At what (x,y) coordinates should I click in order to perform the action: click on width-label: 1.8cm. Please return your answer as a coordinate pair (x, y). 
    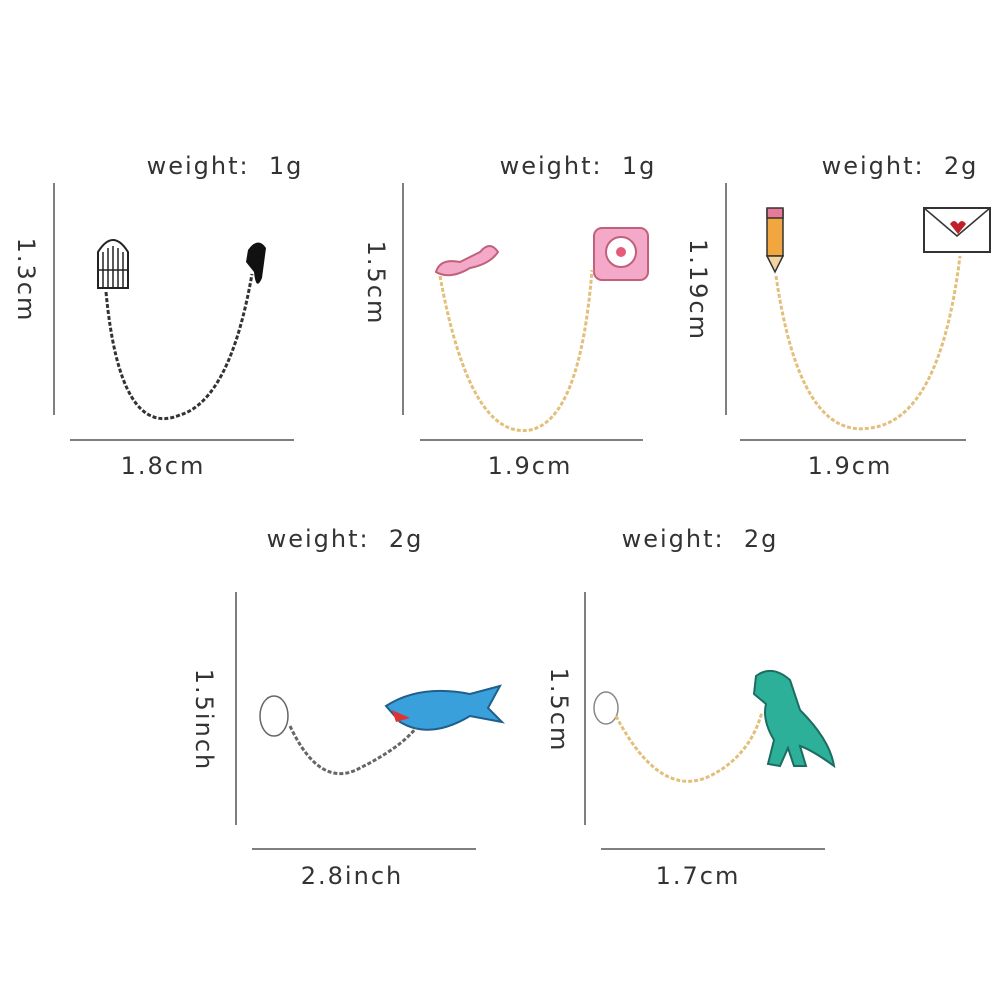
    Looking at the image, I should click on (163, 466).